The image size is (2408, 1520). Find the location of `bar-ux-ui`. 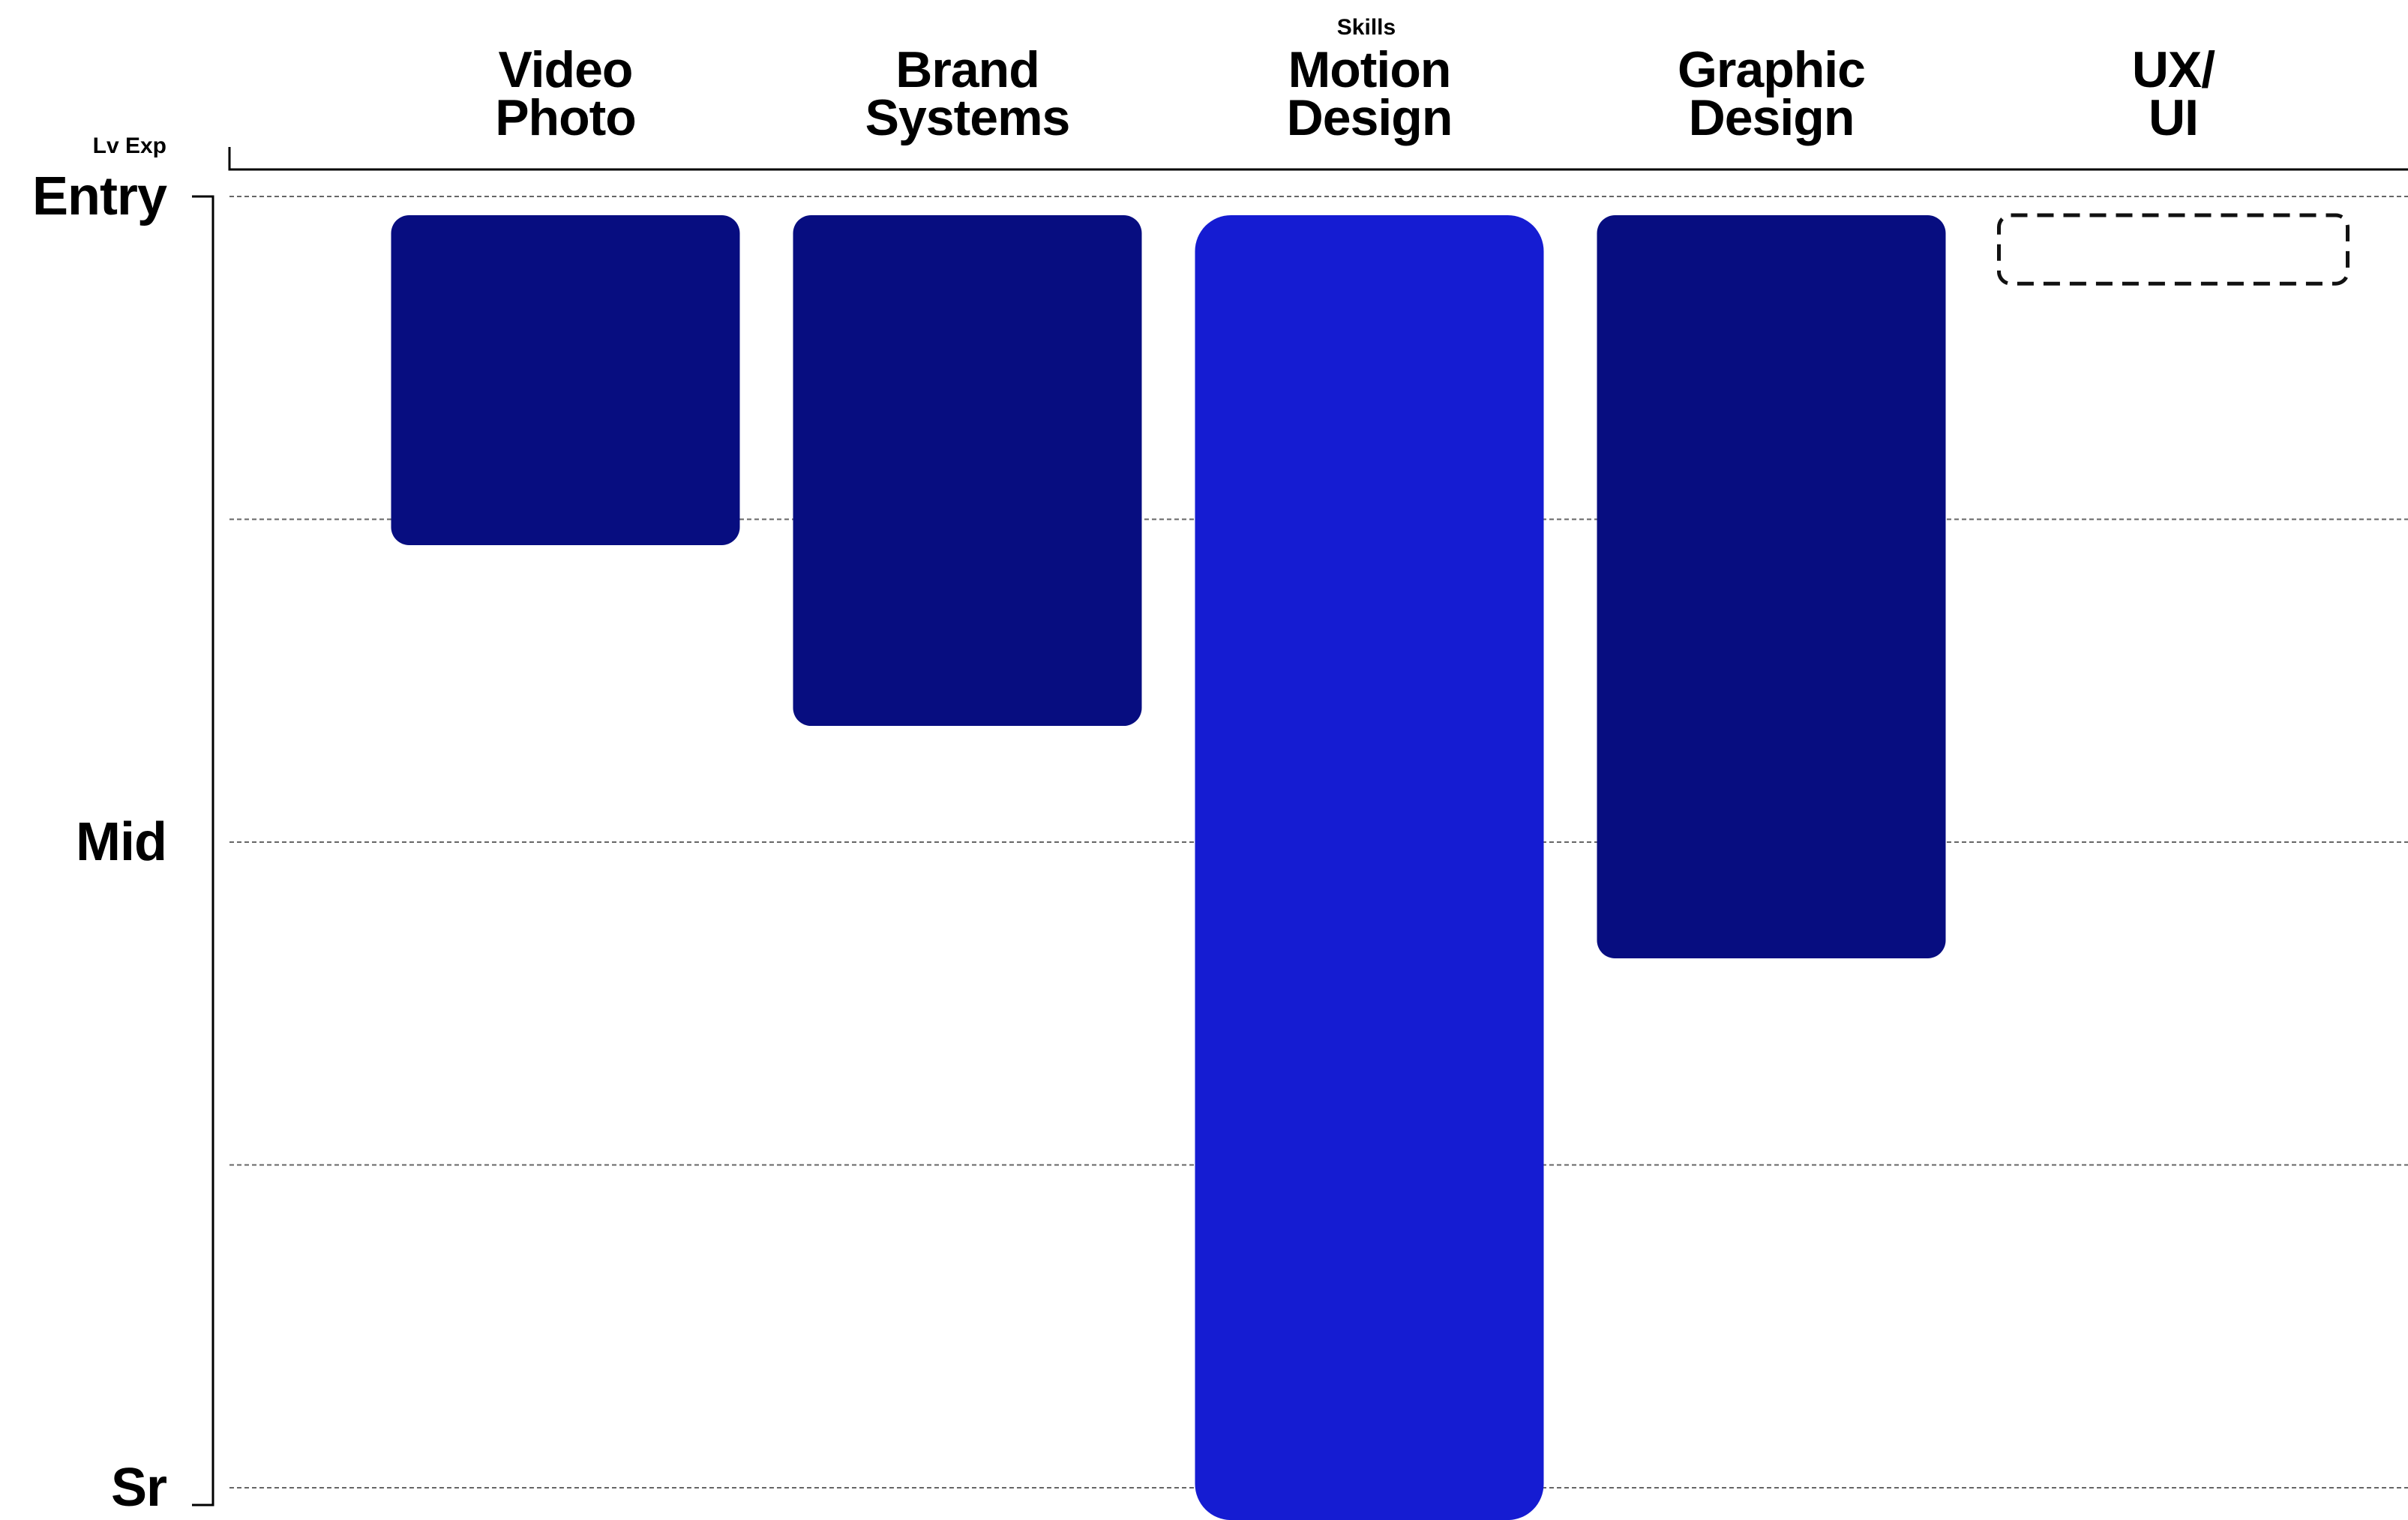

bar-ux-ui is located at coordinates (2173, 249).